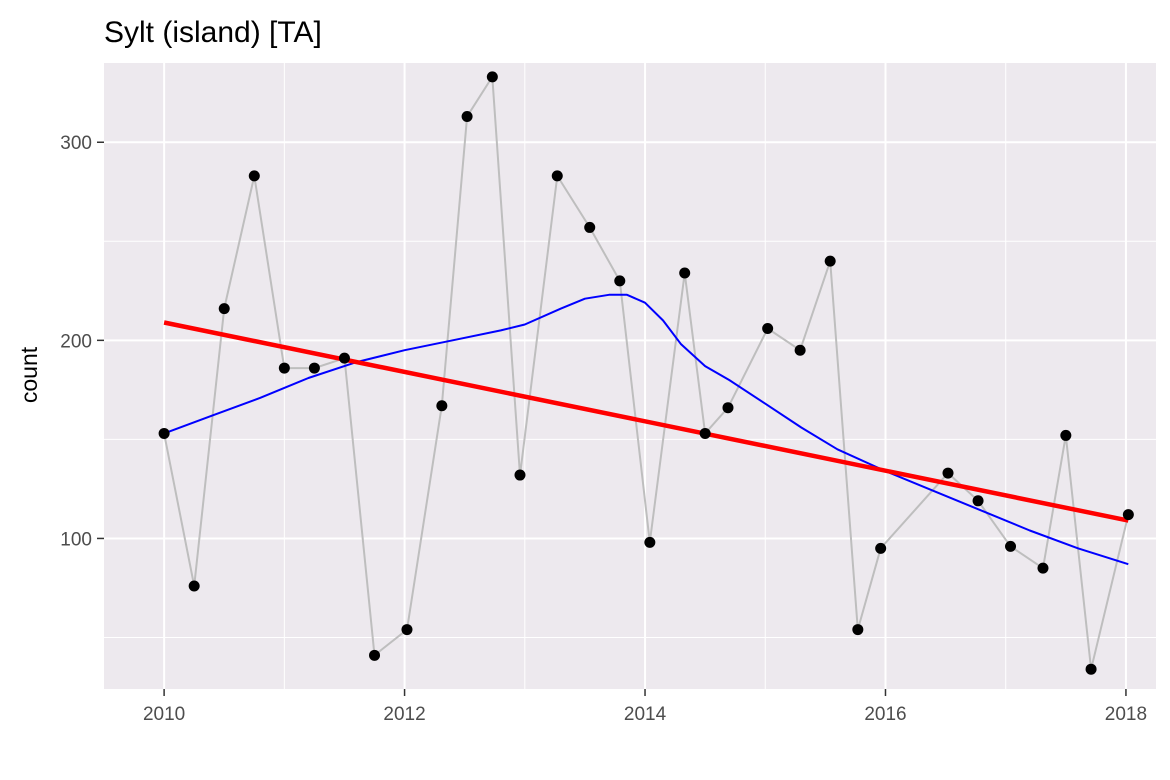 The image size is (1170, 780). Describe the element at coordinates (645, 714) in the screenshot. I see `x-tick-label: 2014` at that location.